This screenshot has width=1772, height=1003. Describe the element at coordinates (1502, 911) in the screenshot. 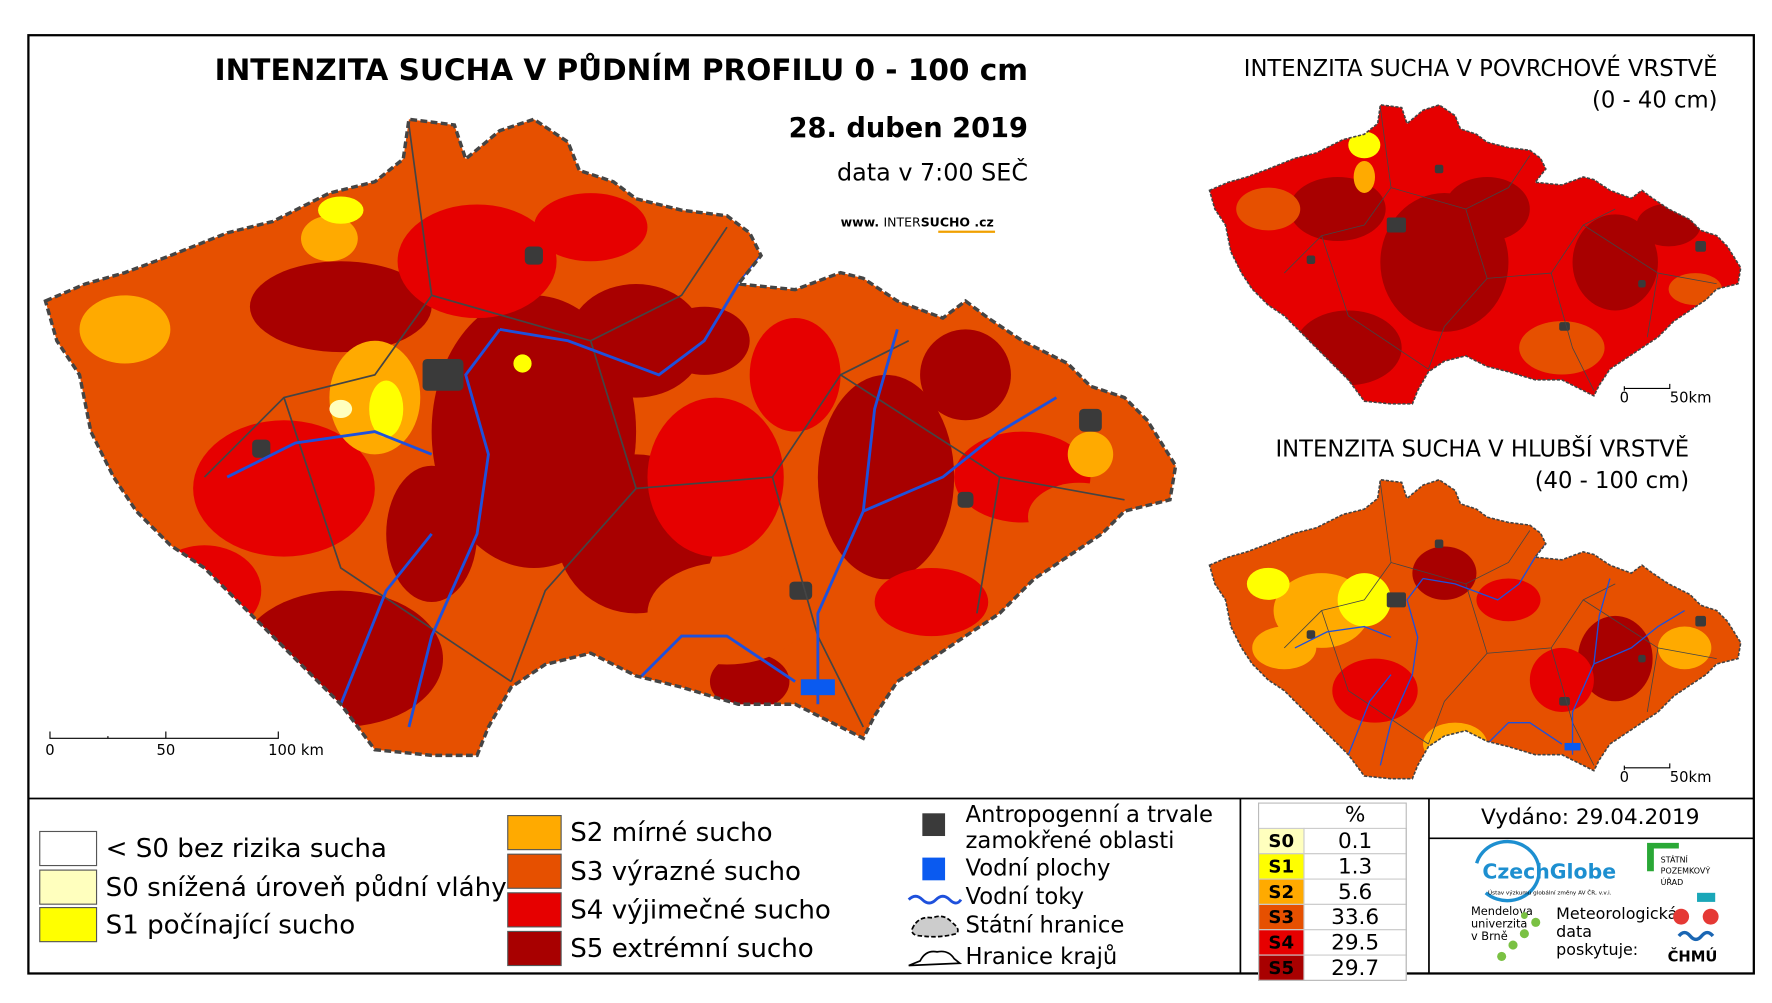

I see `logo-mendelu: Mendelova` at that location.